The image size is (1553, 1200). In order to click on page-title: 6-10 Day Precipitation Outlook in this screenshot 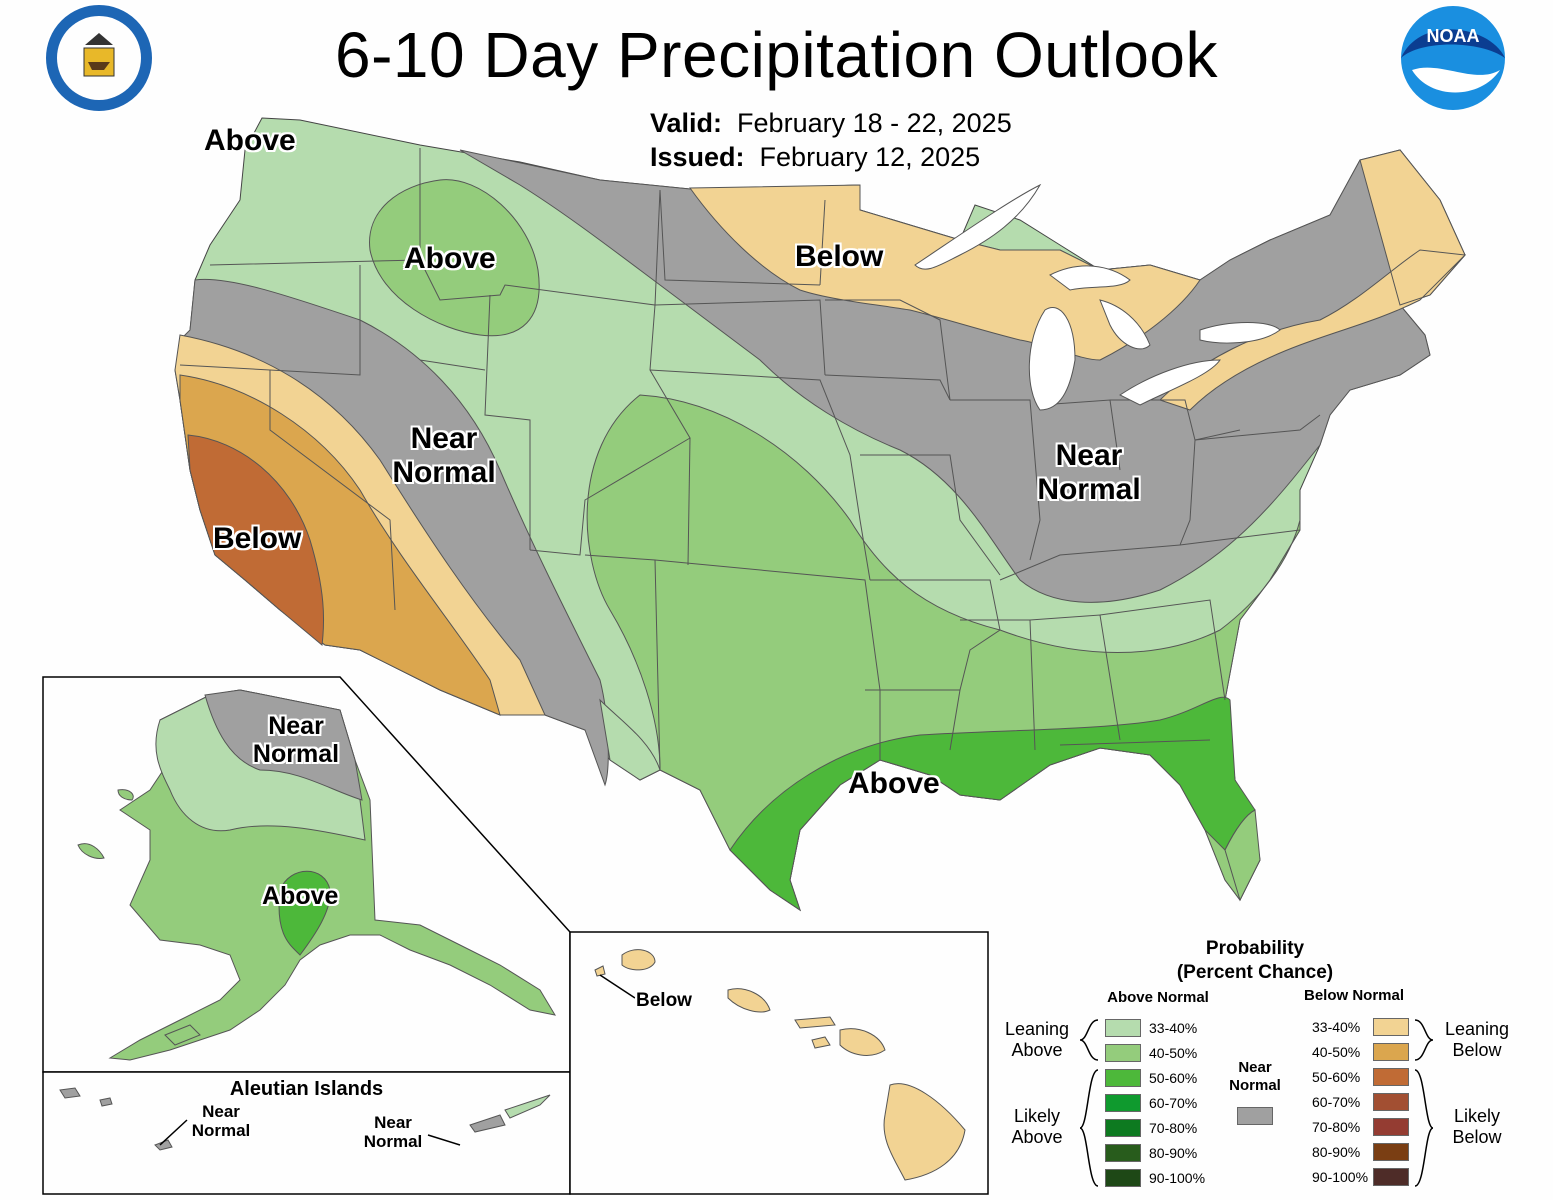, I will do `click(776, 55)`.